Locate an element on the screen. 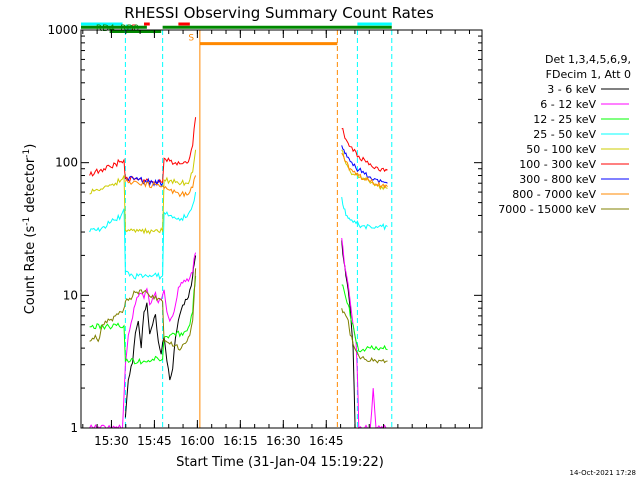  legend-entry-label: 800 - 7000 keV is located at coordinates (554, 194).